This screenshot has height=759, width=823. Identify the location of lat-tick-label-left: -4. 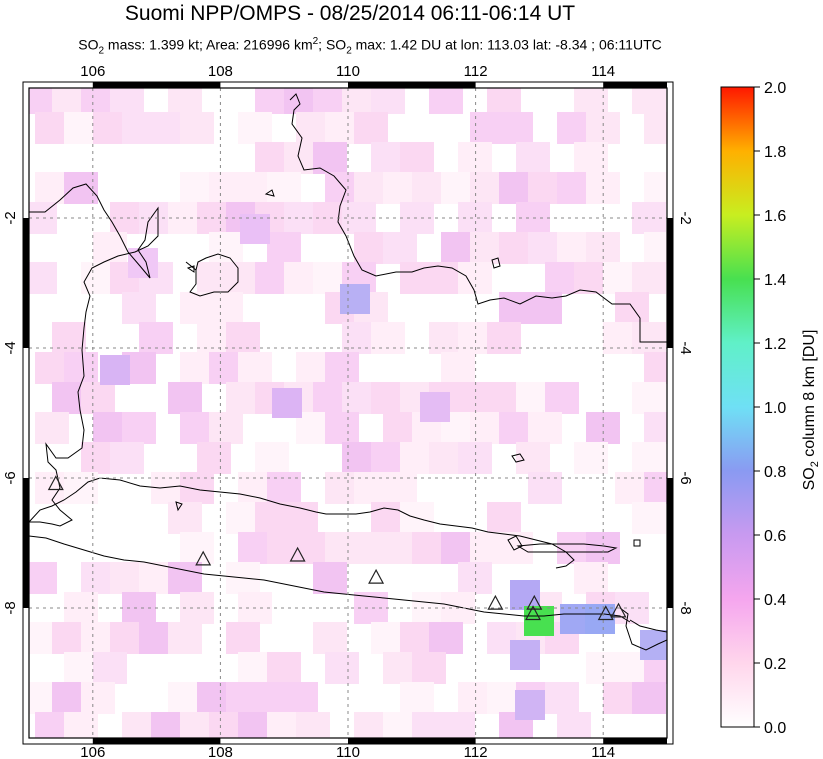
(10, 347).